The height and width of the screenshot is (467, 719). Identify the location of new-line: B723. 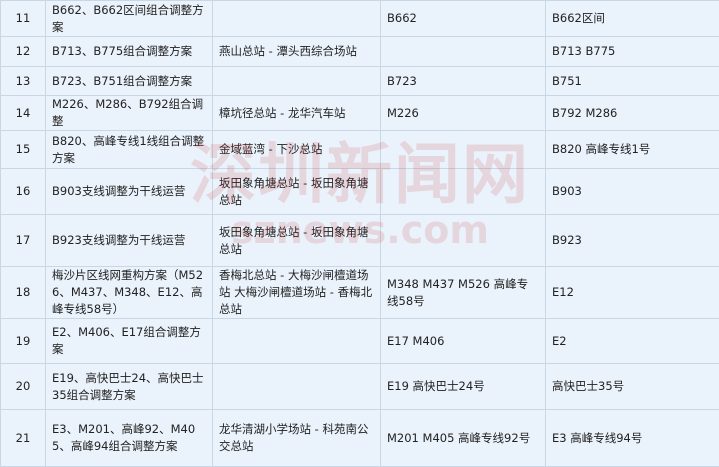
(463, 81).